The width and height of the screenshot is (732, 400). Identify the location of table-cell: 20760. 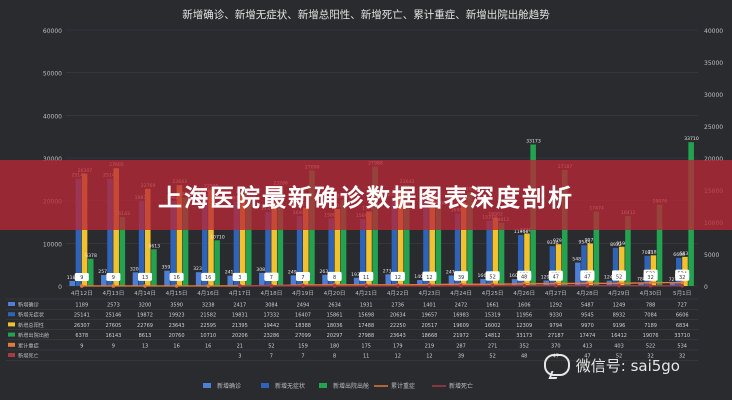
(177, 336).